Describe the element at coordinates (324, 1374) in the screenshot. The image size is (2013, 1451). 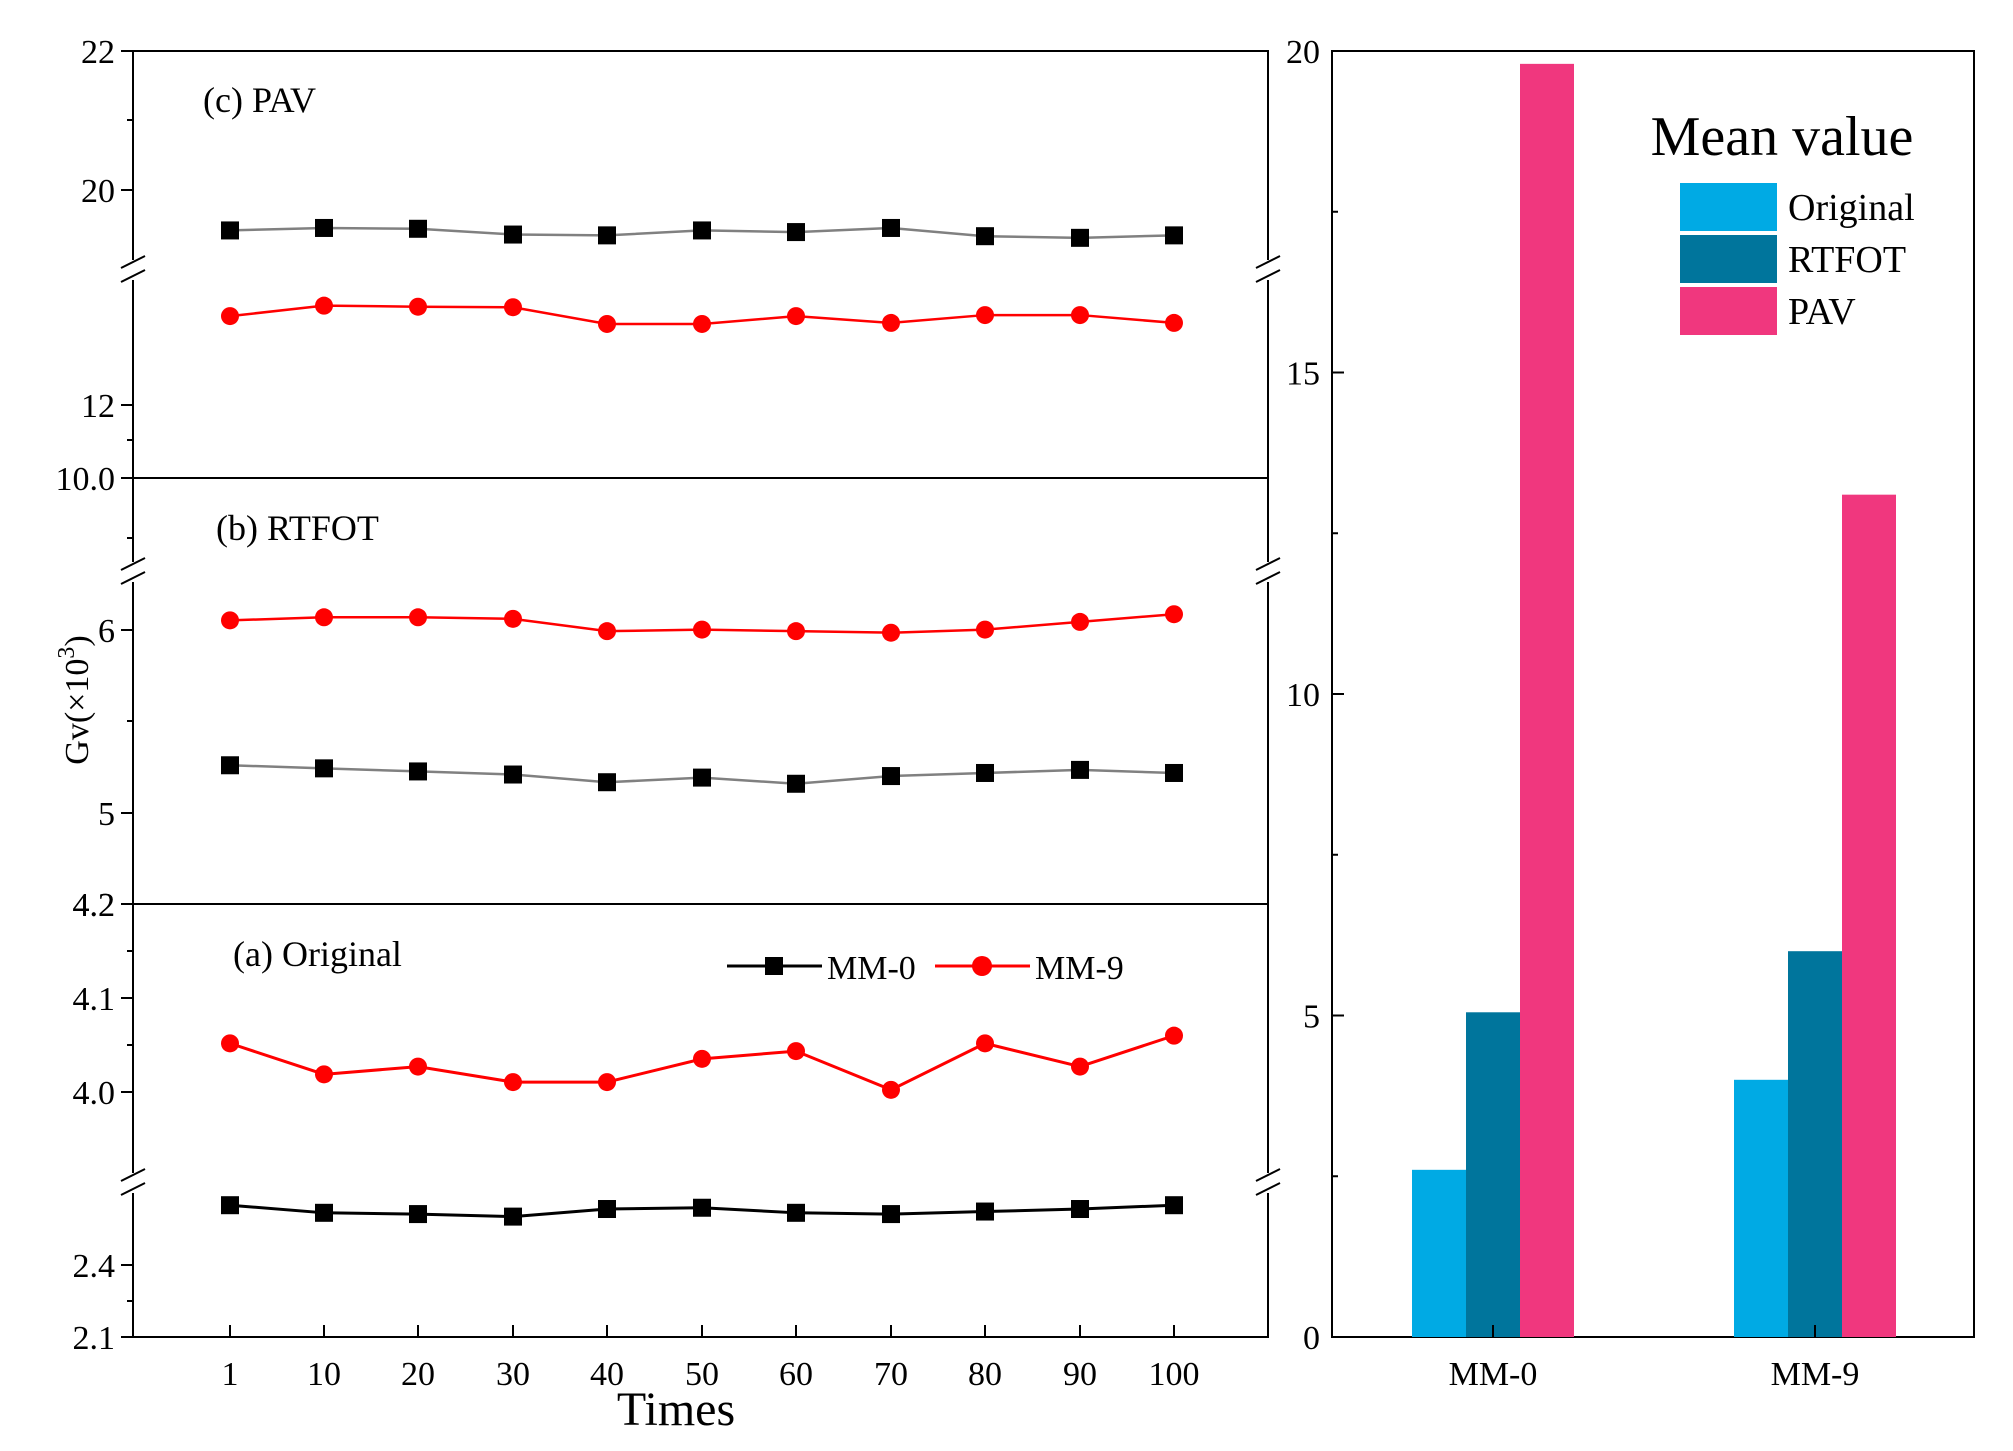
I see `x-tick-label: 10` at that location.